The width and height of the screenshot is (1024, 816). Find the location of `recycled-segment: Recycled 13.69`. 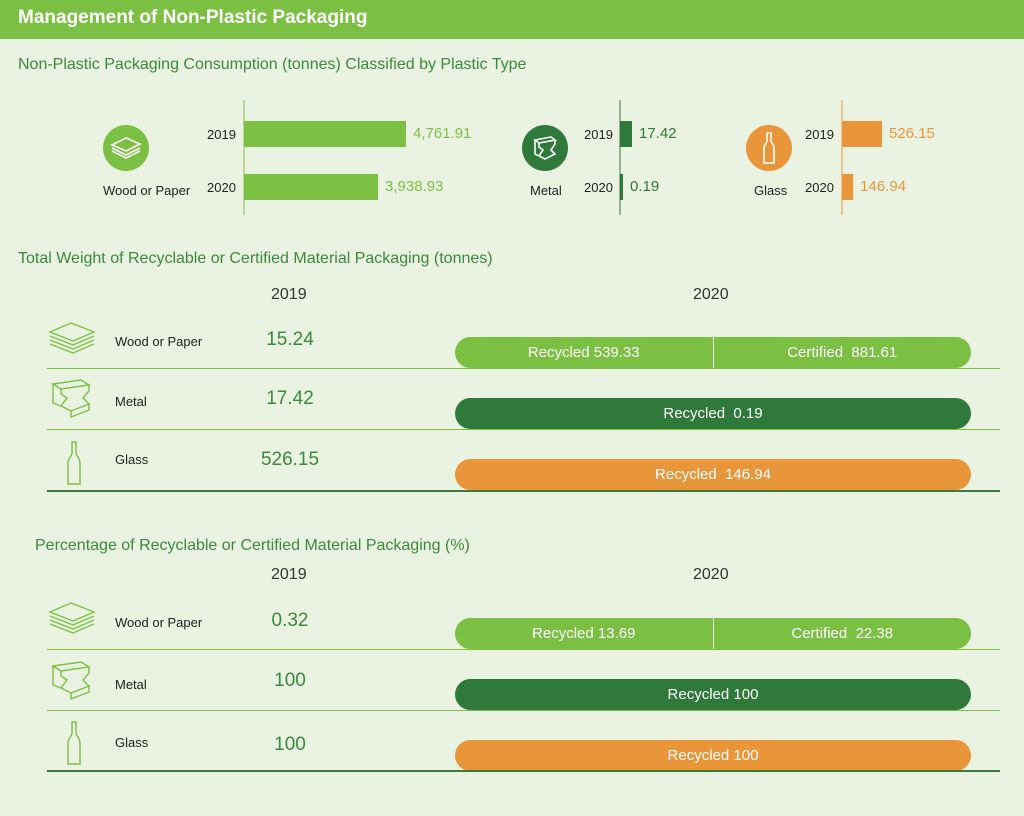

recycled-segment: Recycled 13.69 is located at coordinates (584, 633).